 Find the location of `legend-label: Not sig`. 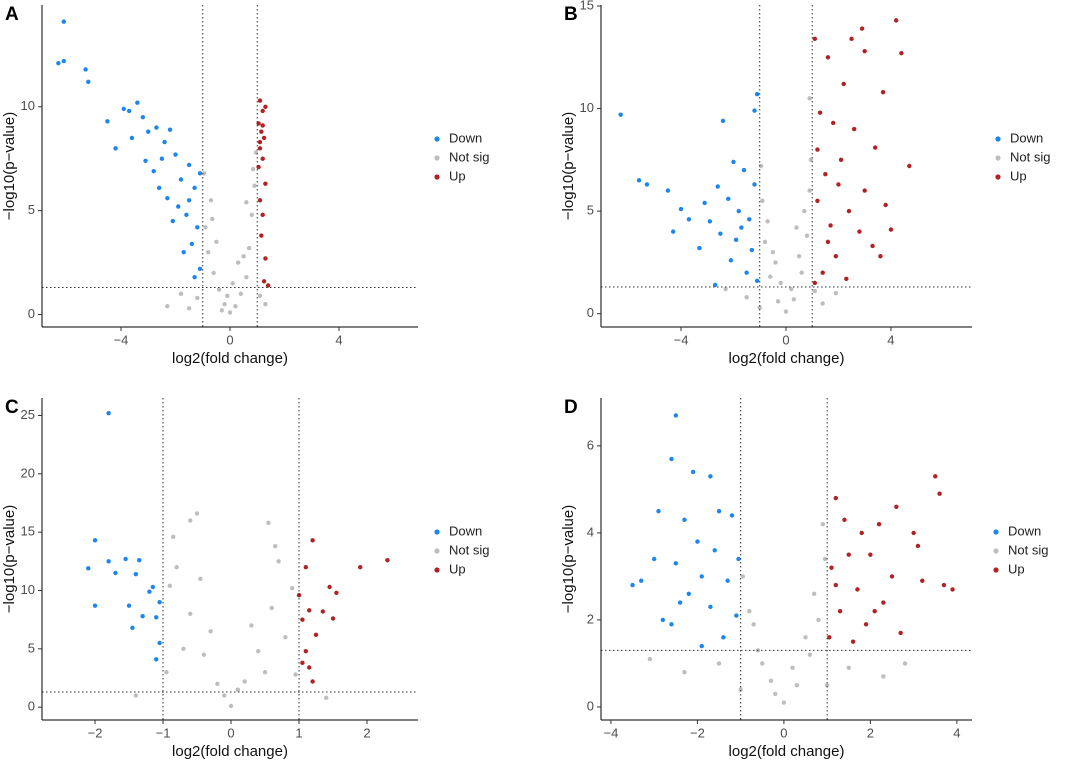

legend-label: Not sig is located at coordinates (469, 156).